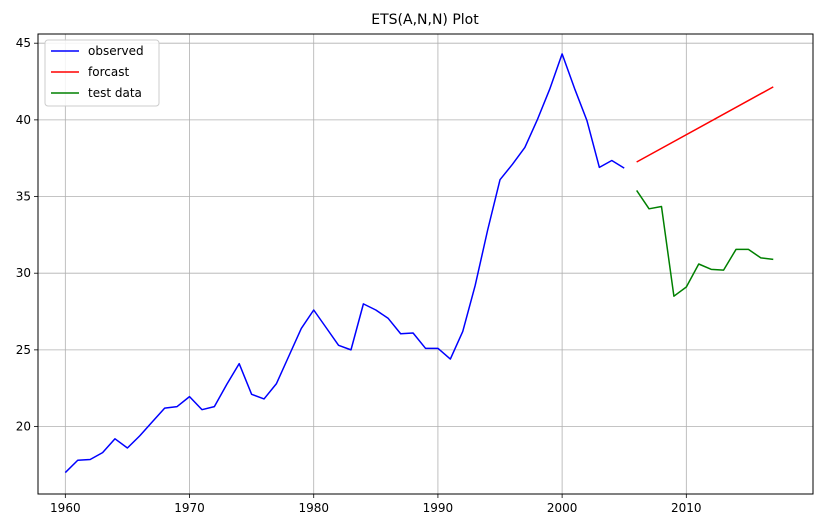 The width and height of the screenshot is (822, 528). Describe the element at coordinates (23, 197) in the screenshot. I see `y-tick-label: 35` at that location.